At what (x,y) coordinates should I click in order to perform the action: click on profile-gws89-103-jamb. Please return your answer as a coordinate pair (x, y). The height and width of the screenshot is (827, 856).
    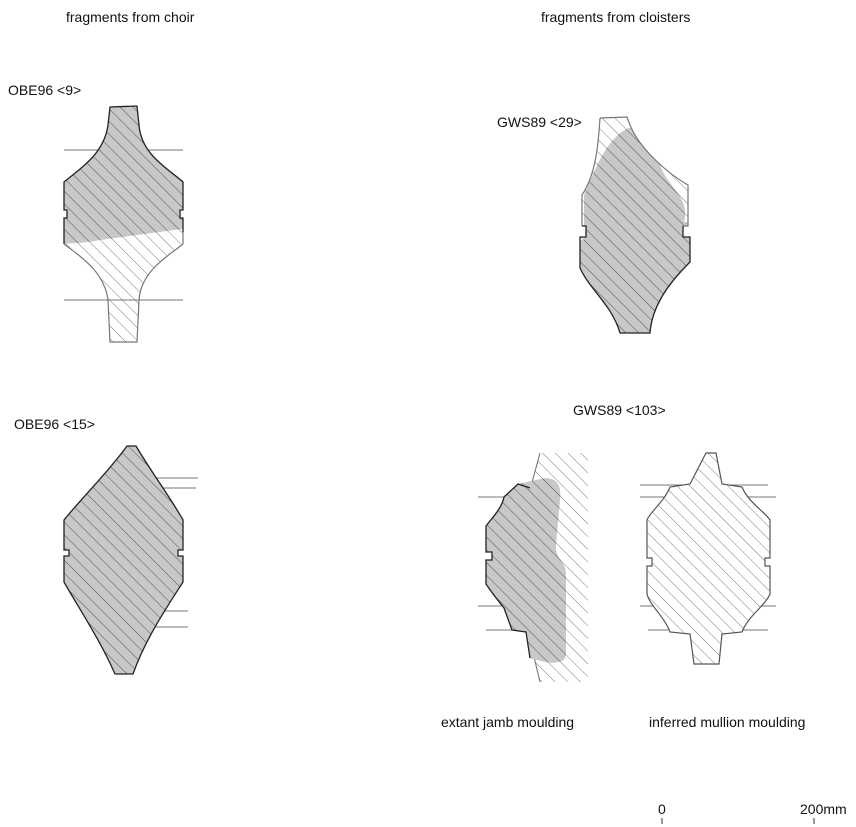
    Looking at the image, I should click on (533, 567).